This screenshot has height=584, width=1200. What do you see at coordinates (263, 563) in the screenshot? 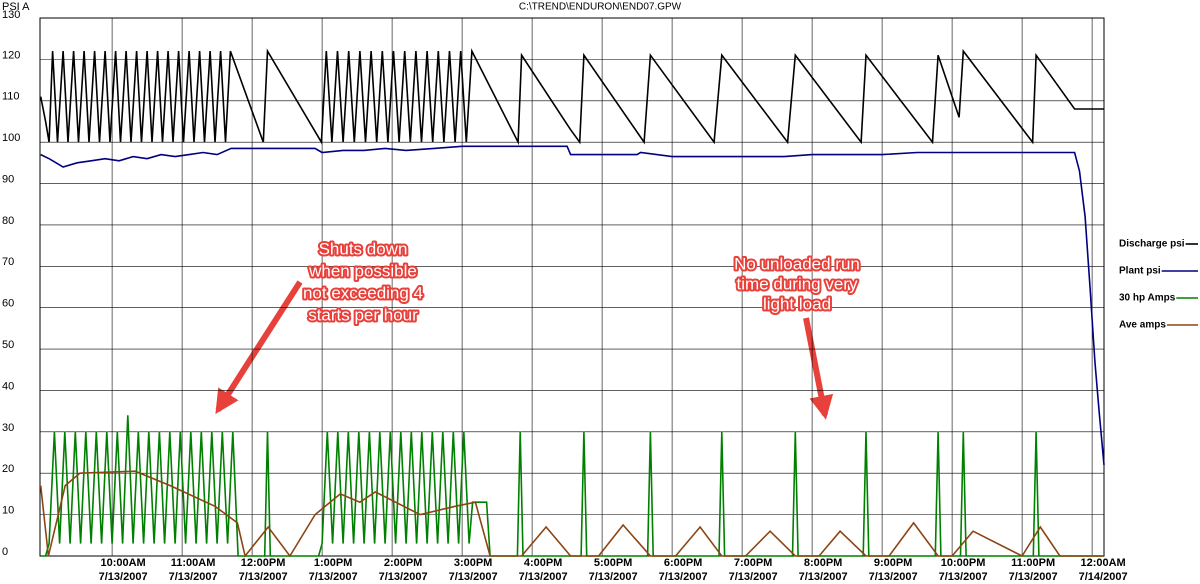
I see `x-tick-label: 12:00PM` at bounding box center [263, 563].